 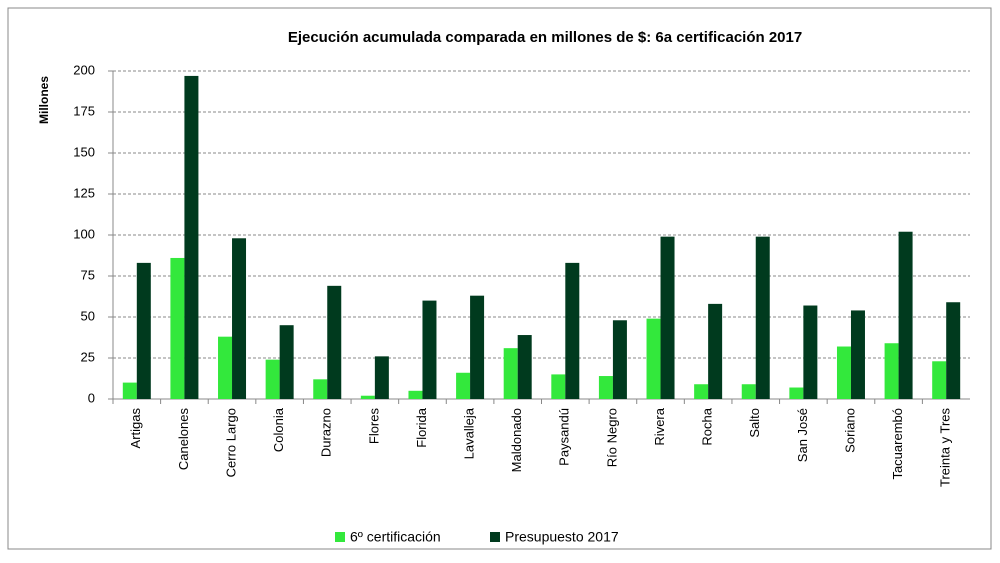 What do you see at coordinates (897, 444) in the screenshot?
I see `x-tick-label: Tacuarembó` at bounding box center [897, 444].